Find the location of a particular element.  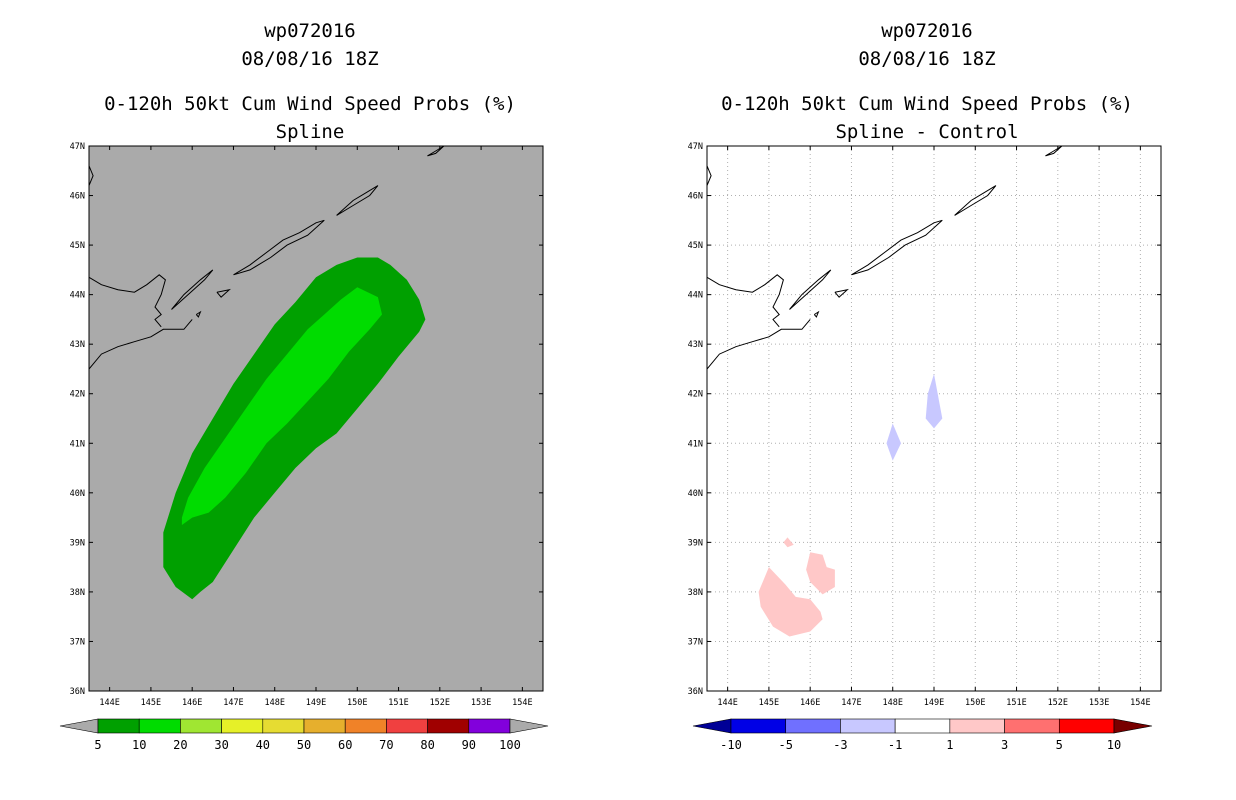

colorbar-label: 40 is located at coordinates (263, 745).